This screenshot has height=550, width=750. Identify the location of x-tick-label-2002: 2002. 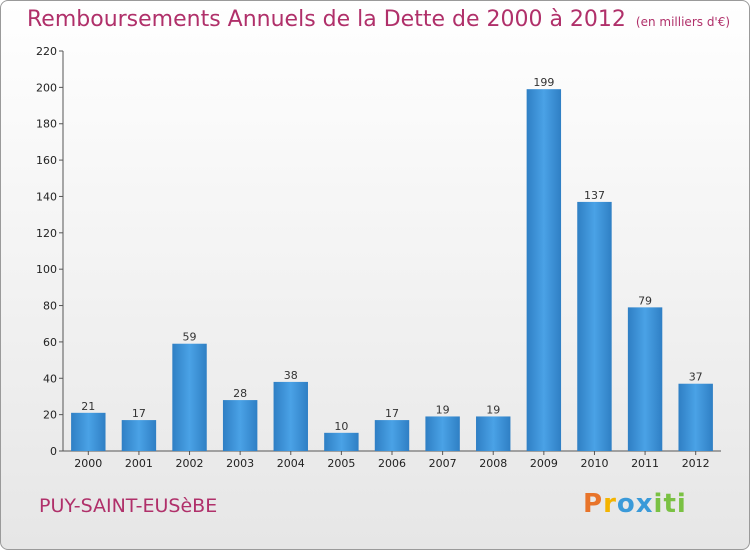
(190, 463).